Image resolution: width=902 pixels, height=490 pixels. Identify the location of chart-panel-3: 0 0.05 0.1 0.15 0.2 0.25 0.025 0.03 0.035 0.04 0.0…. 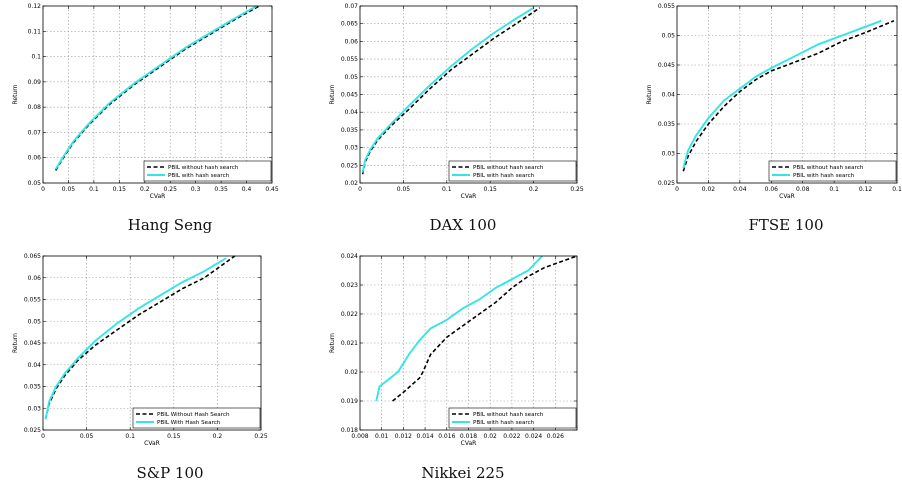
(140, 350).